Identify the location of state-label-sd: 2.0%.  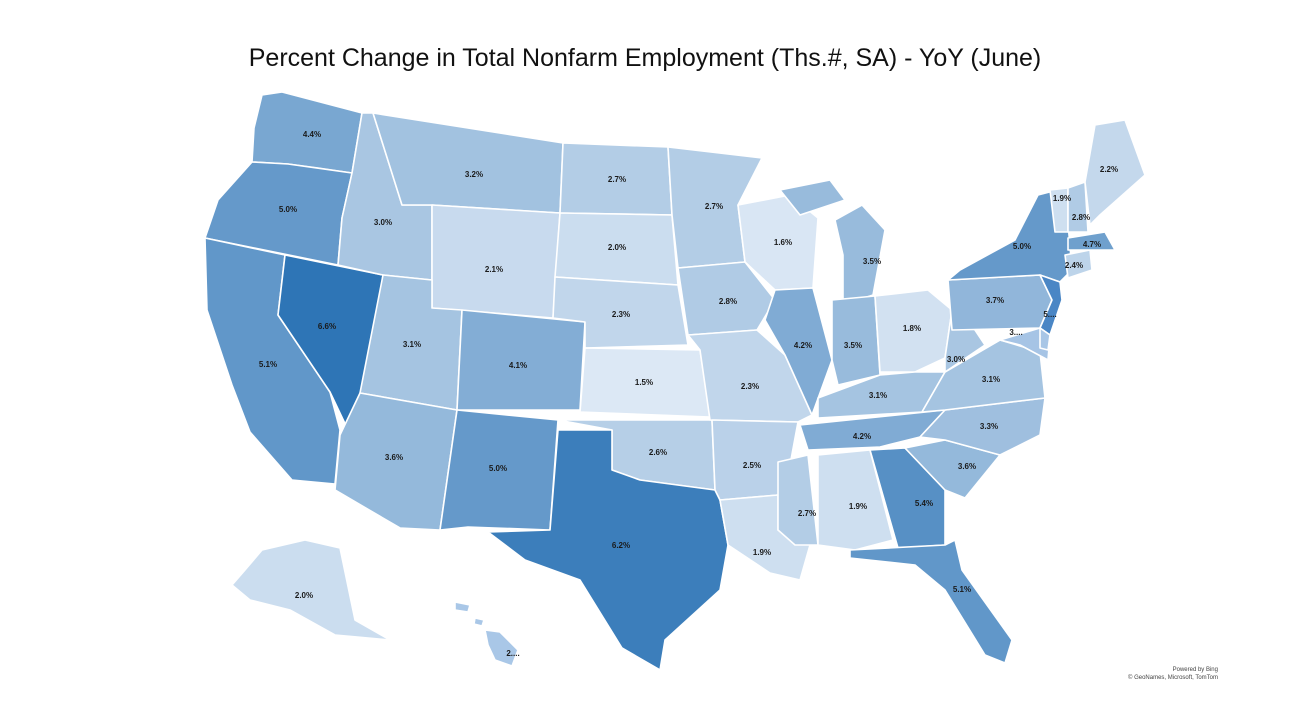
(617, 247).